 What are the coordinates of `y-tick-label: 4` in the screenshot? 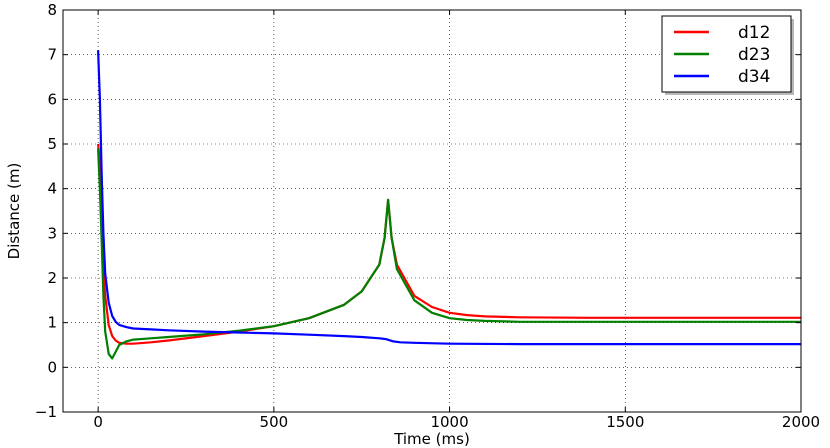 It's located at (52, 189).